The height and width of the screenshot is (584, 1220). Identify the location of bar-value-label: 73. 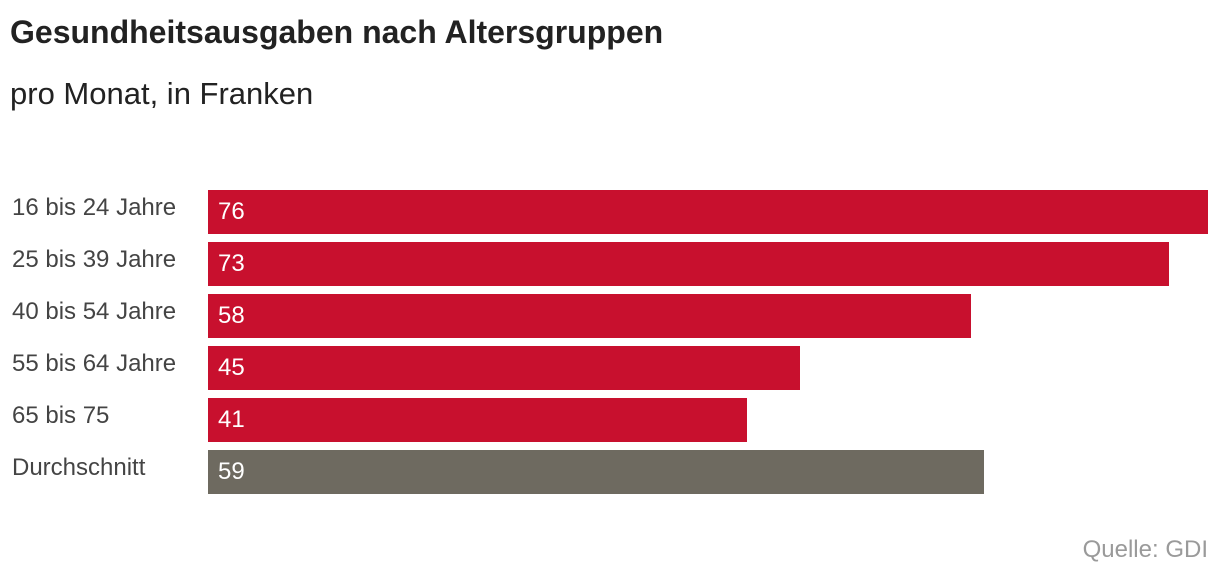
(231, 263).